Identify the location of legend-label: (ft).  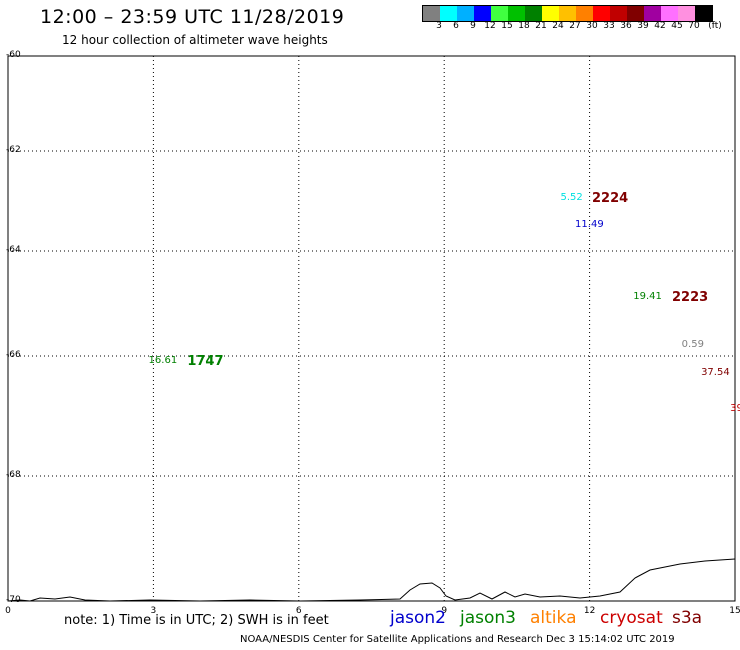
(715, 26).